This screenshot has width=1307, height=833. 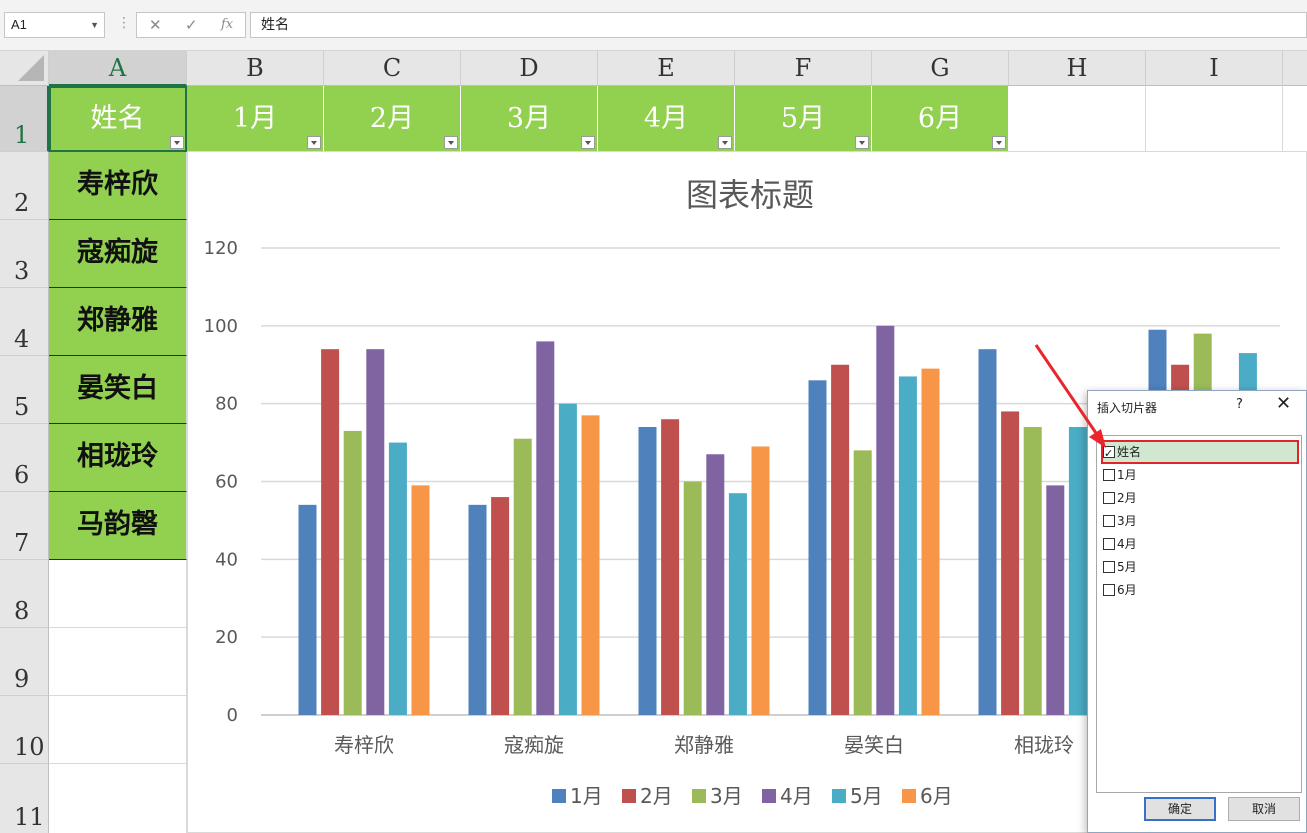 What do you see at coordinates (24, 798) in the screenshot?
I see `row-header-11: 11` at bounding box center [24, 798].